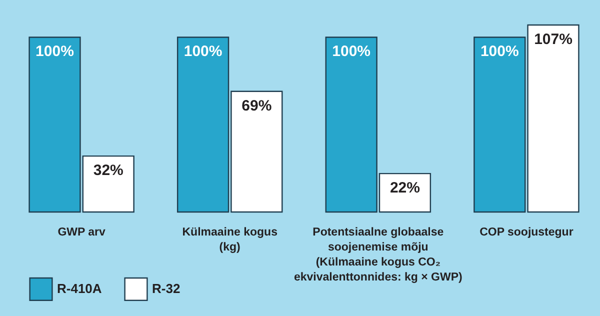 The width and height of the screenshot is (600, 316). I want to click on x-tick-label: Potentsiaalne globaalse soojenemise mõju (Külmaaine kogus CO₂ ekvivalenttonnides: kg × GWP), so click(378, 255).